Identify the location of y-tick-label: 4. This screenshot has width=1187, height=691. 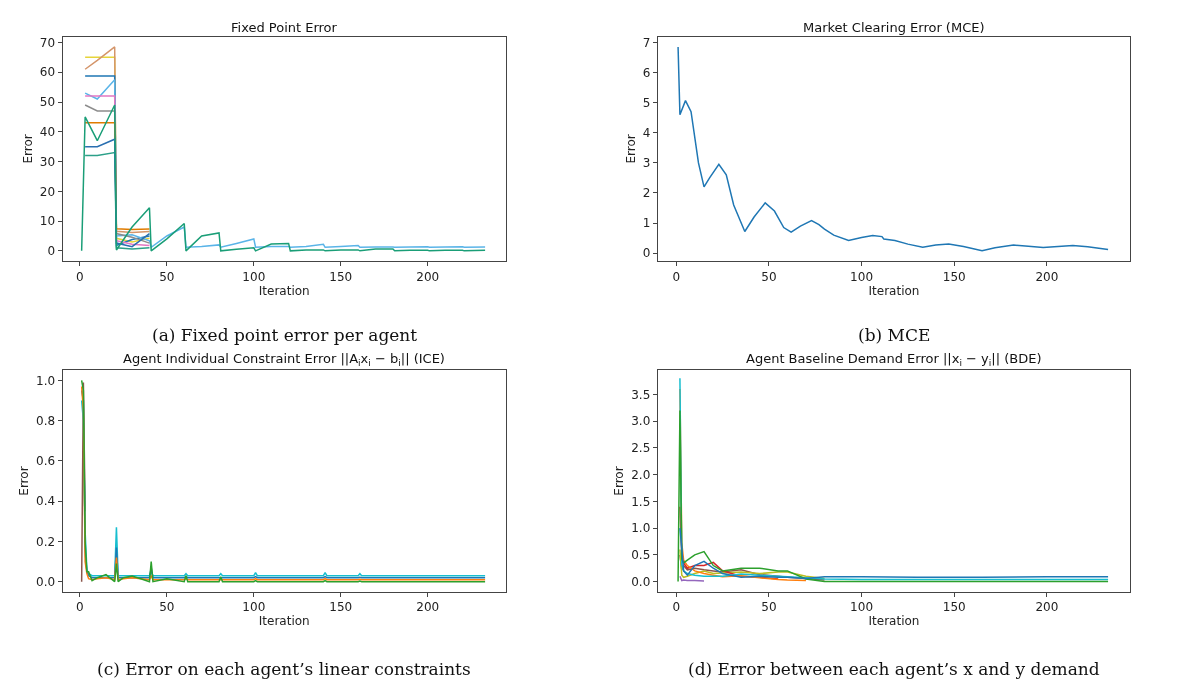
(646, 132).